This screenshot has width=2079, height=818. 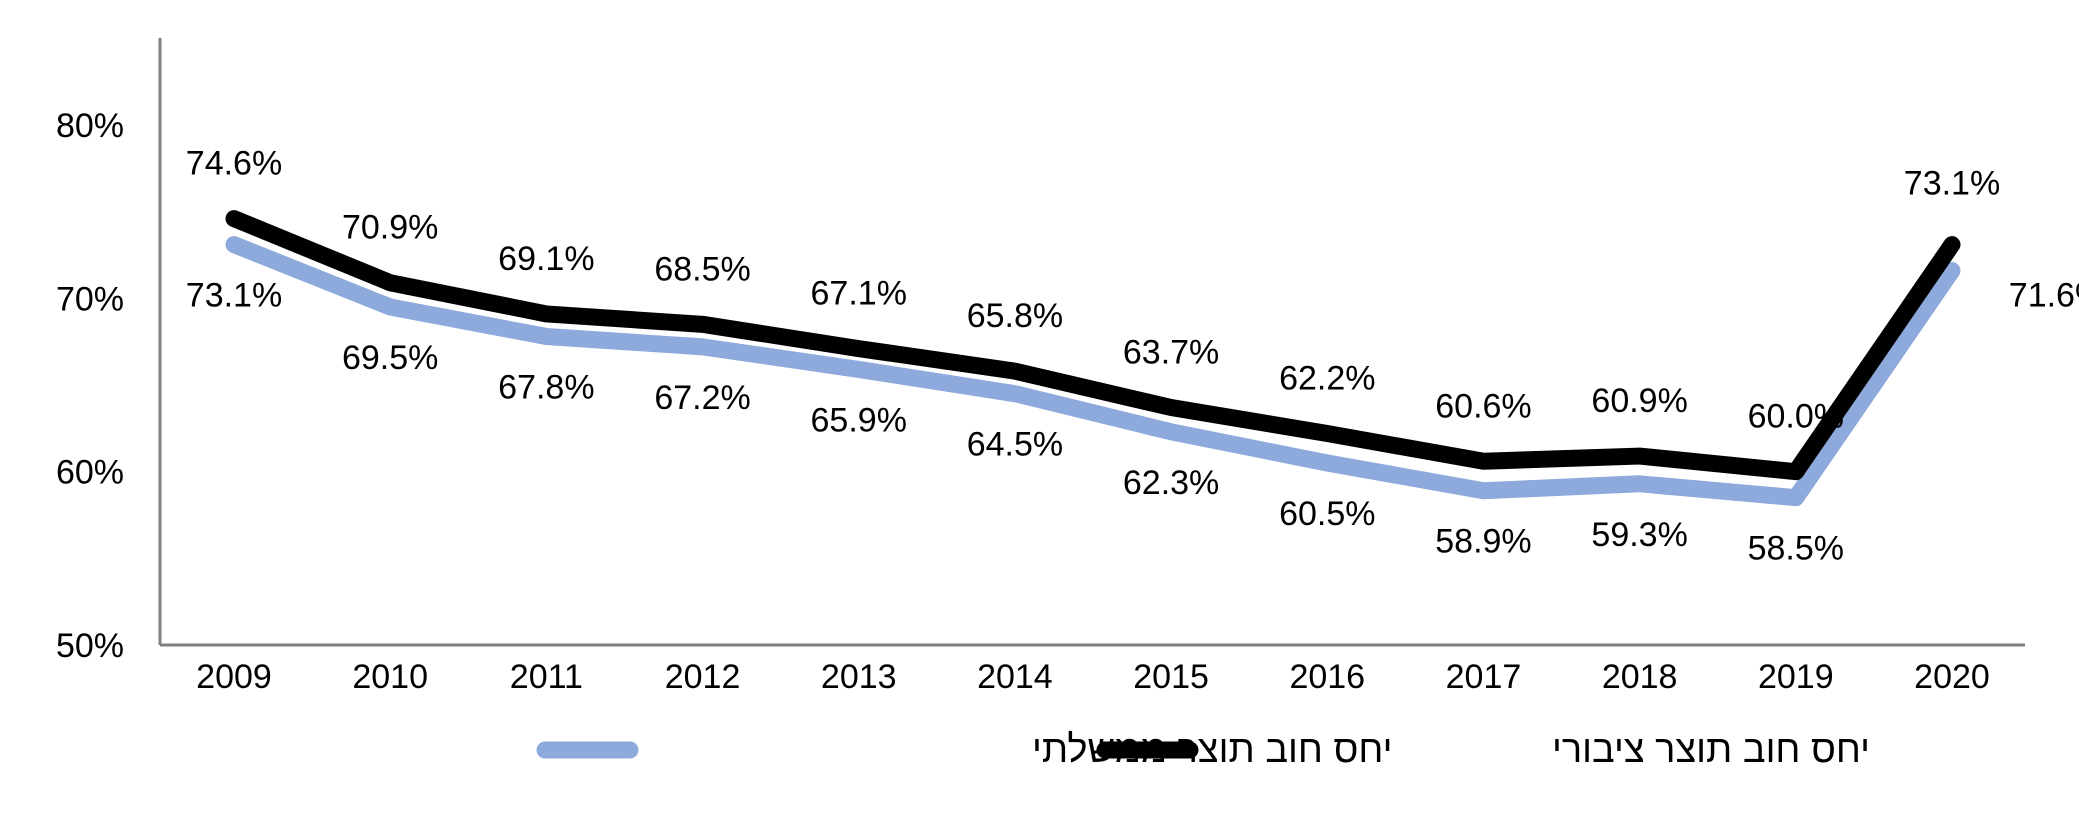 I want to click on x-tick-label: 2016, so click(x=1327, y=677).